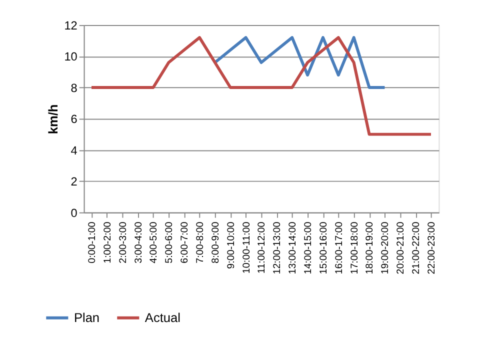 This screenshot has width=488, height=345. What do you see at coordinates (416, 247) in the screenshot?
I see `x-tick-label: 21:00-22:00` at bounding box center [416, 247].